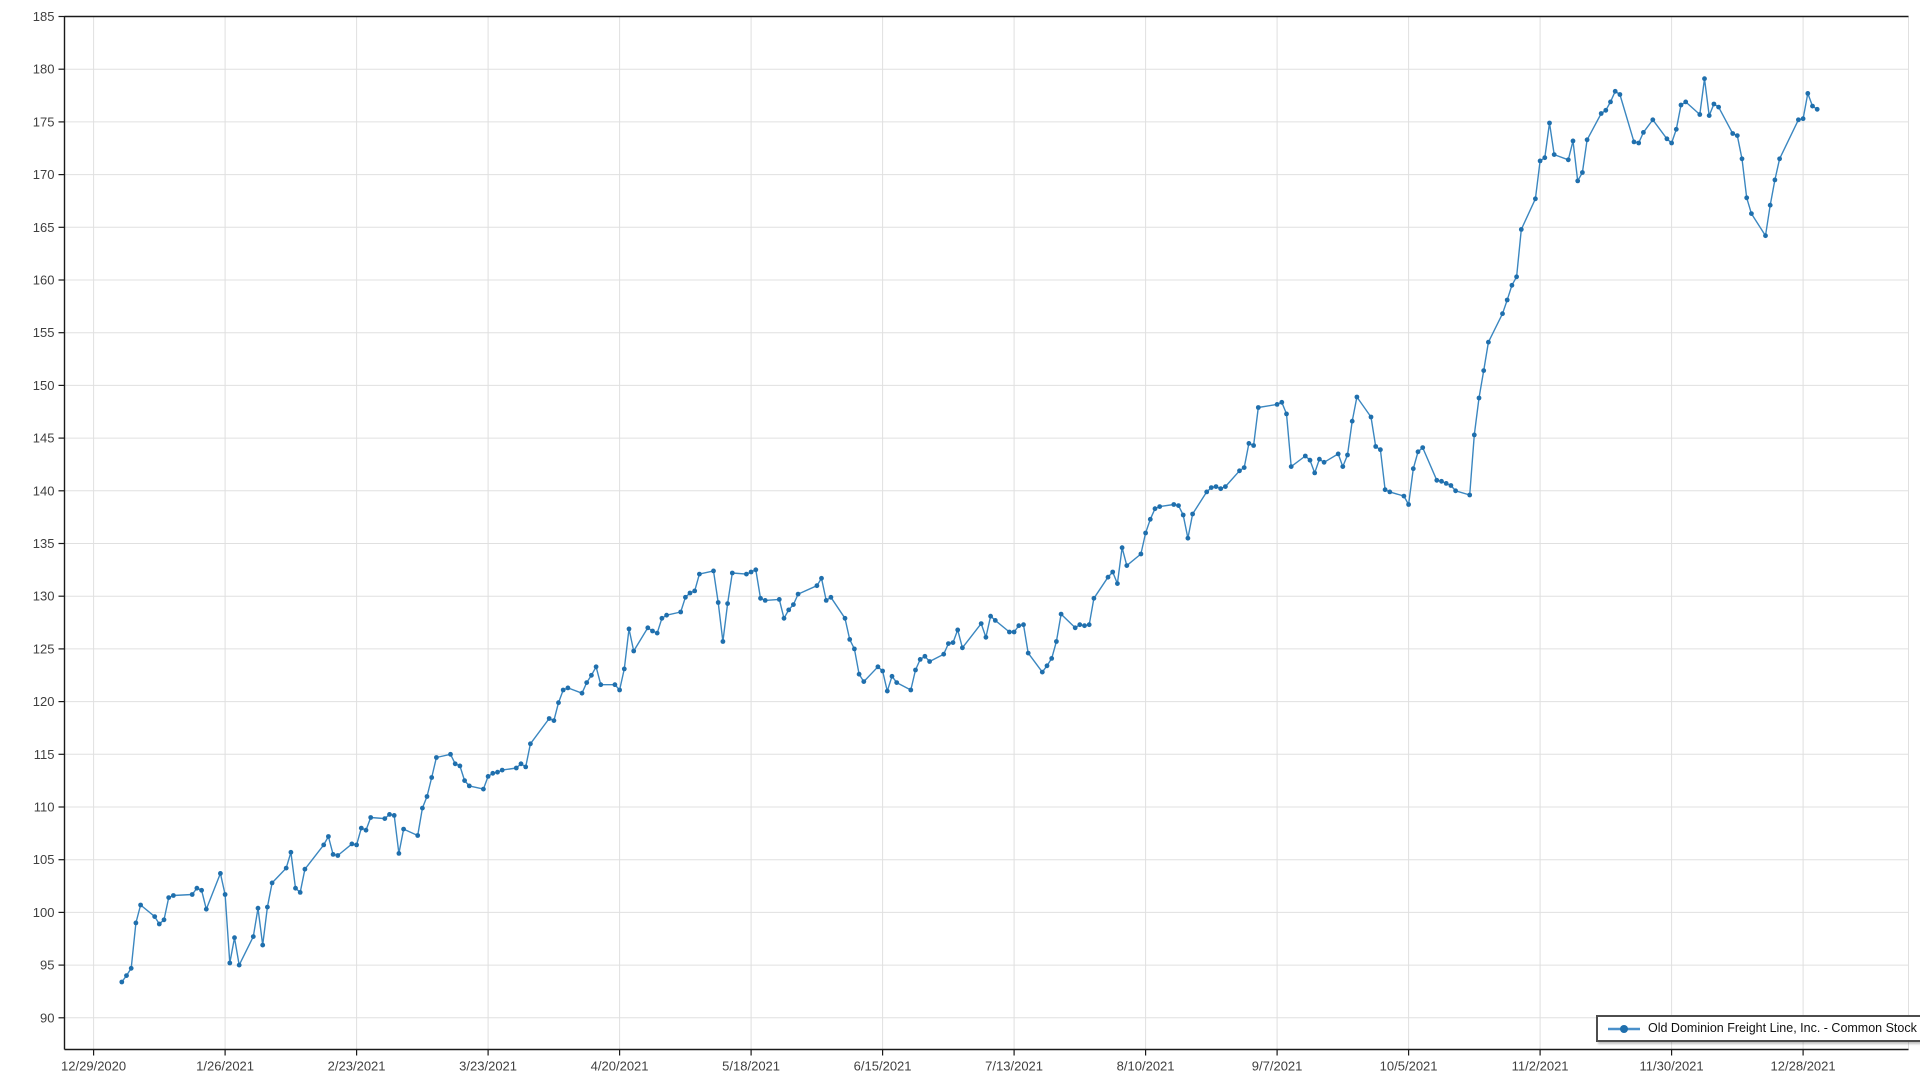  What do you see at coordinates (488, 1066) in the screenshot?
I see `x-axis-tick-label: 3/23/2021` at bounding box center [488, 1066].